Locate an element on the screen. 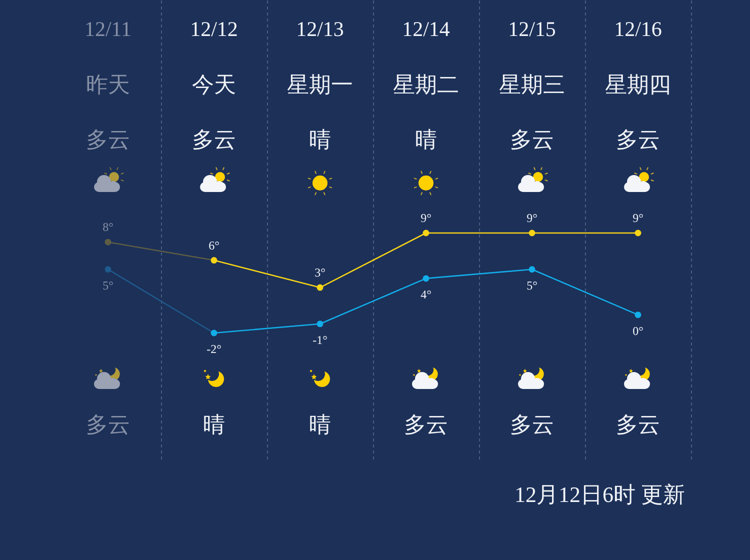  text: 星期三 is located at coordinates (532, 84).